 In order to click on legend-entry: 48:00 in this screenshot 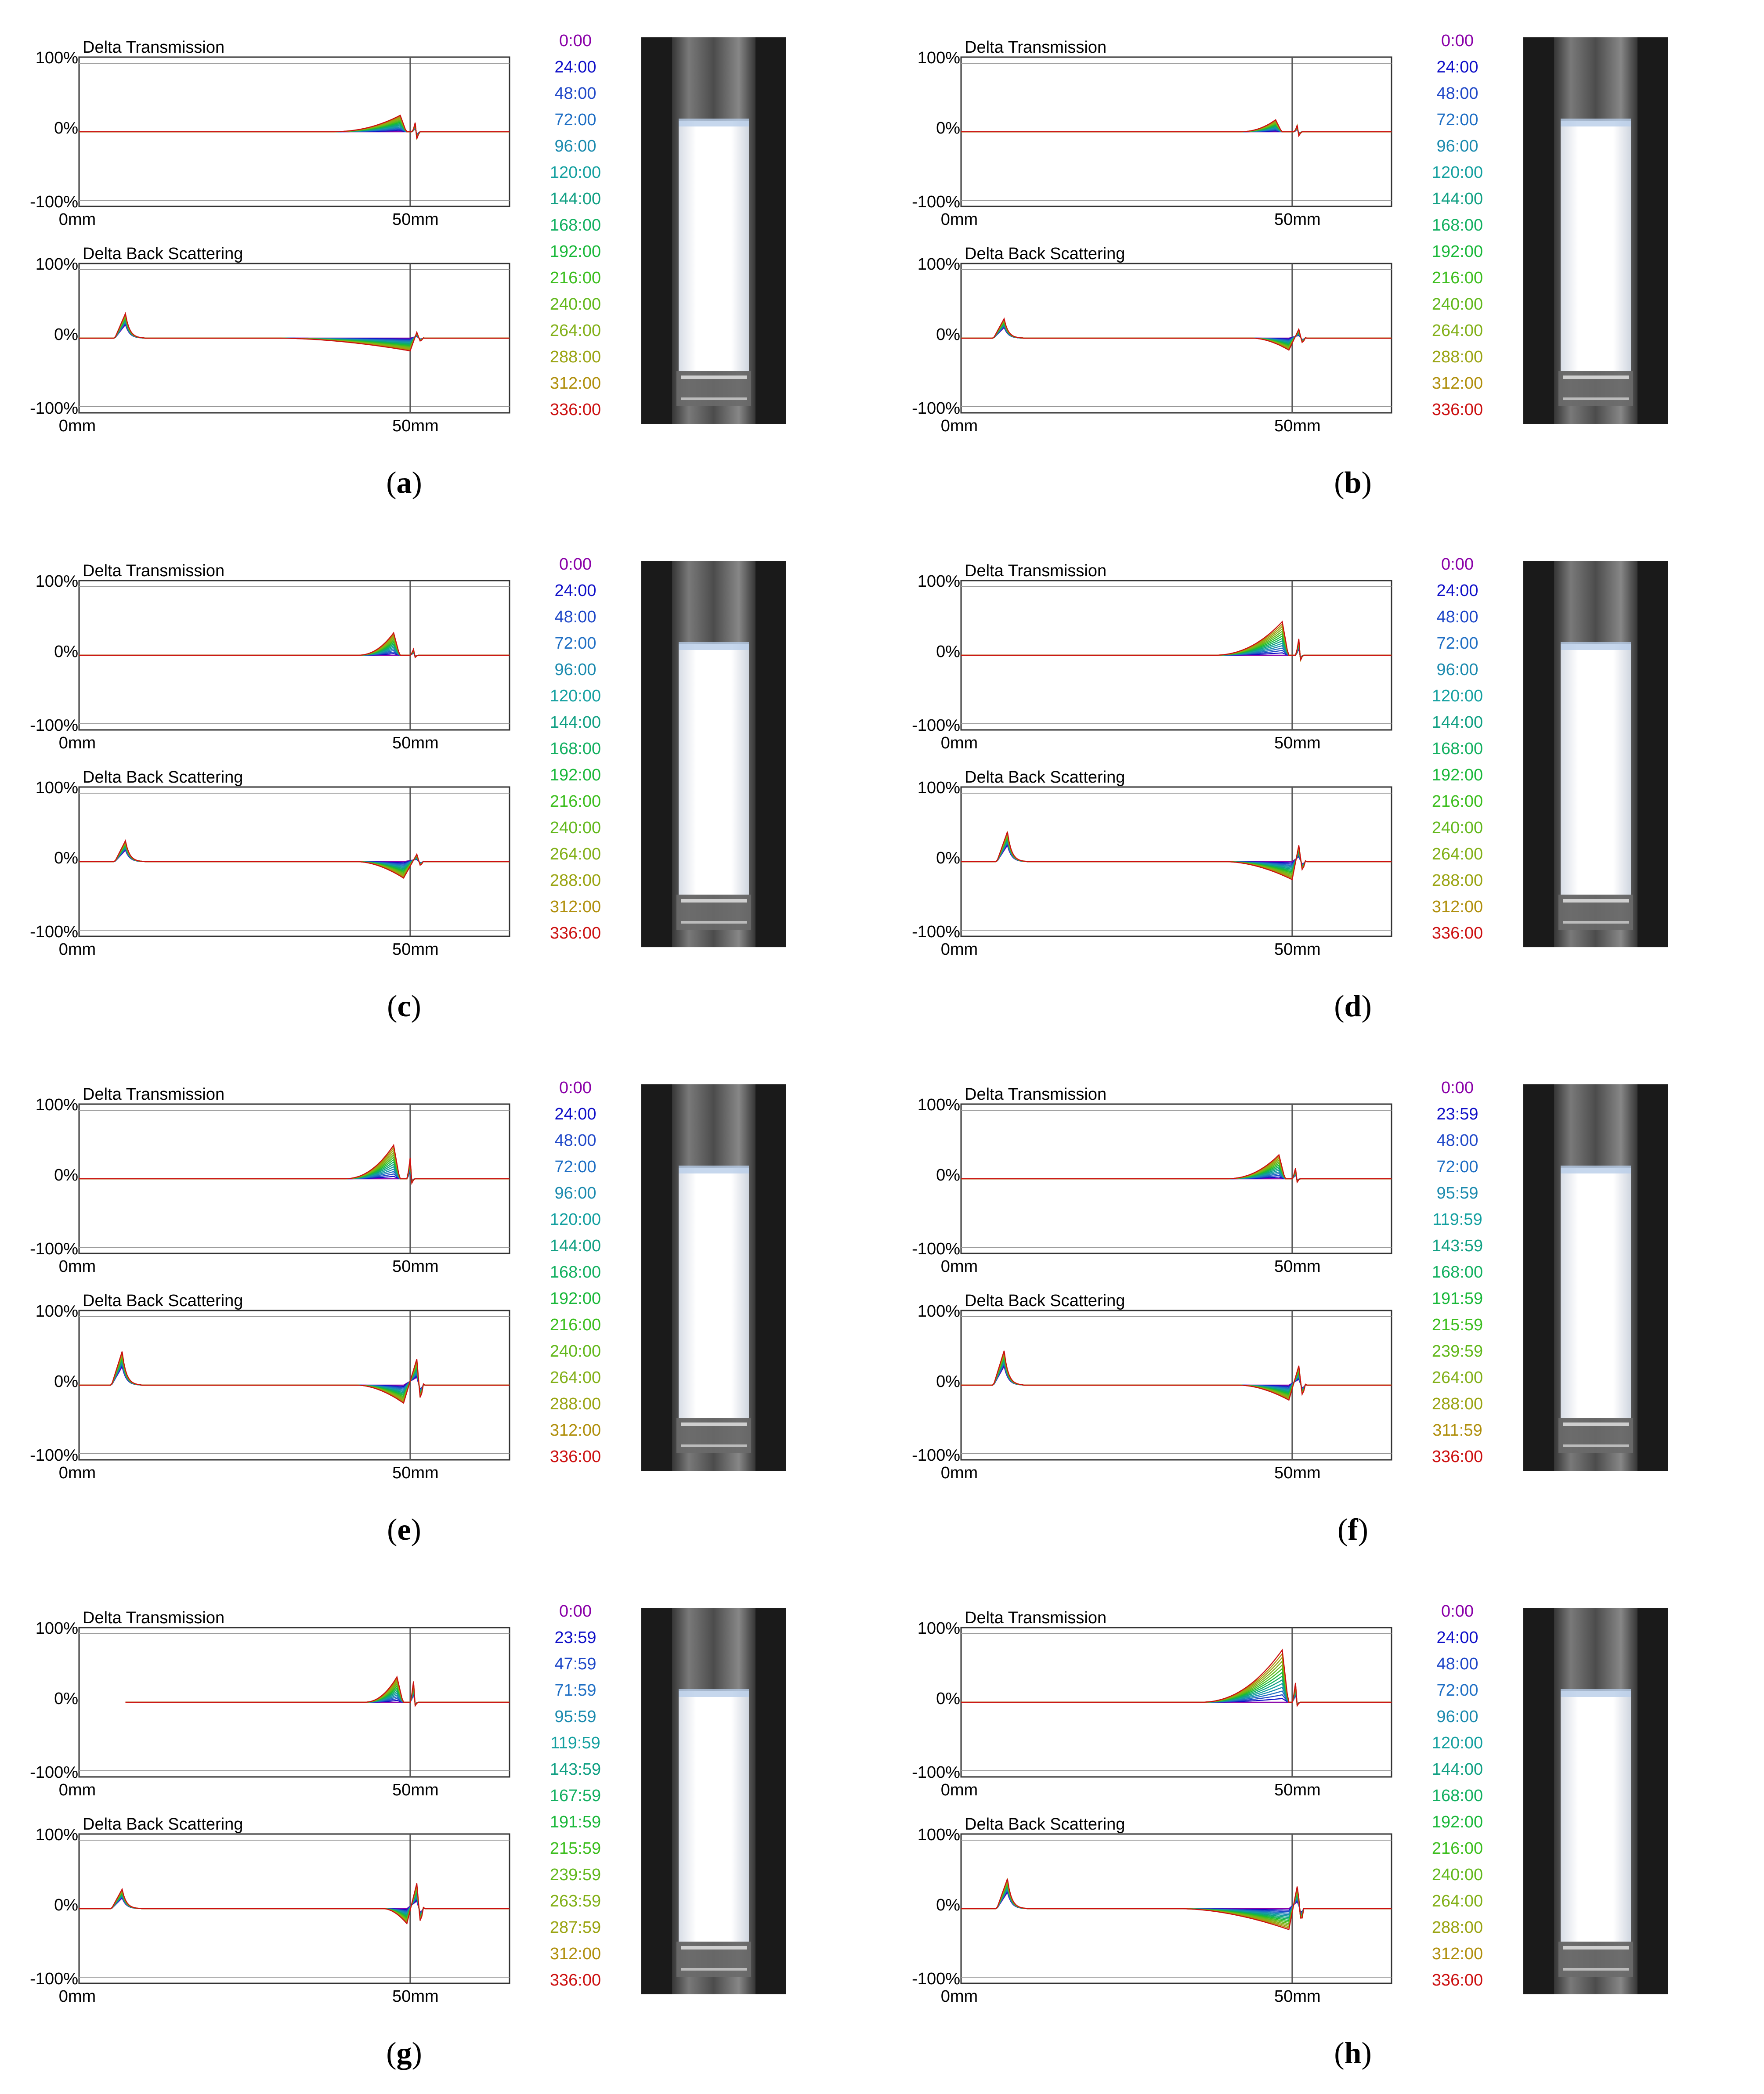, I will do `click(575, 1141)`.